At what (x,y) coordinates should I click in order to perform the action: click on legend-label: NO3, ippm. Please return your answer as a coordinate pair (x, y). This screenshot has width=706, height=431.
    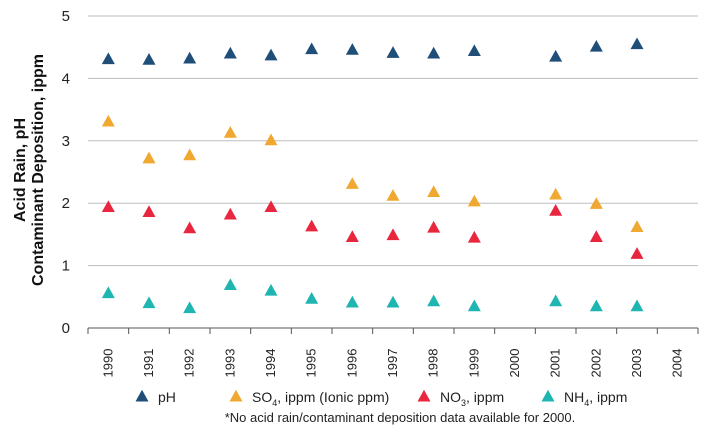
    Looking at the image, I should click on (472, 398).